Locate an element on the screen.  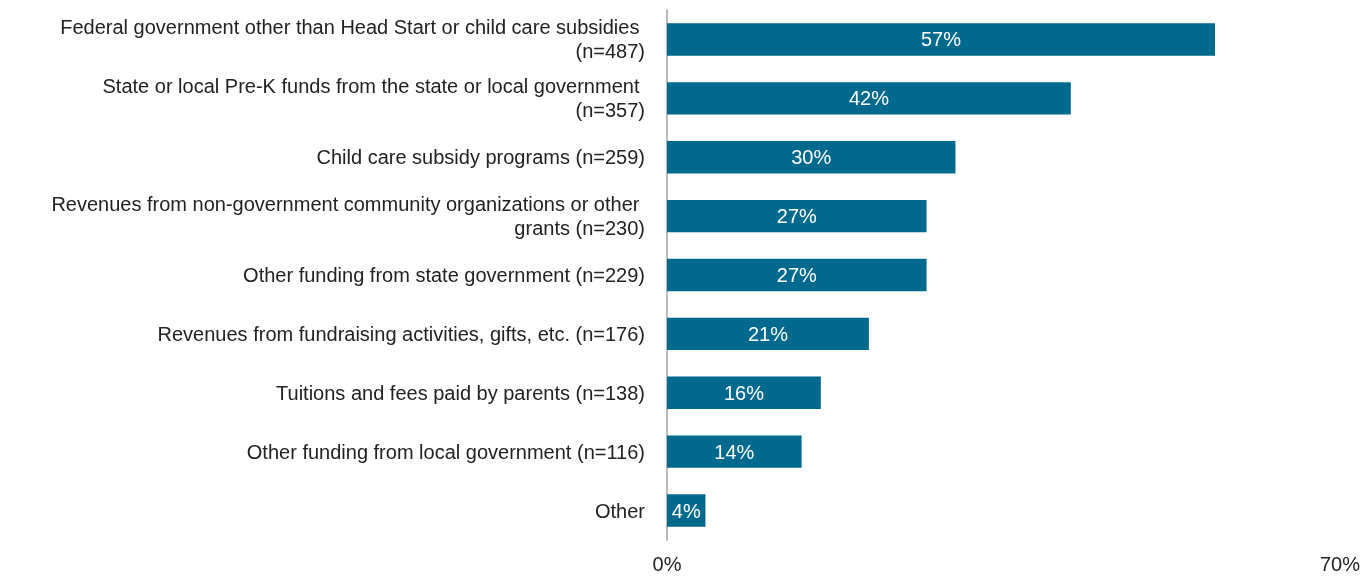
data-label: 16% is located at coordinates (744, 392).